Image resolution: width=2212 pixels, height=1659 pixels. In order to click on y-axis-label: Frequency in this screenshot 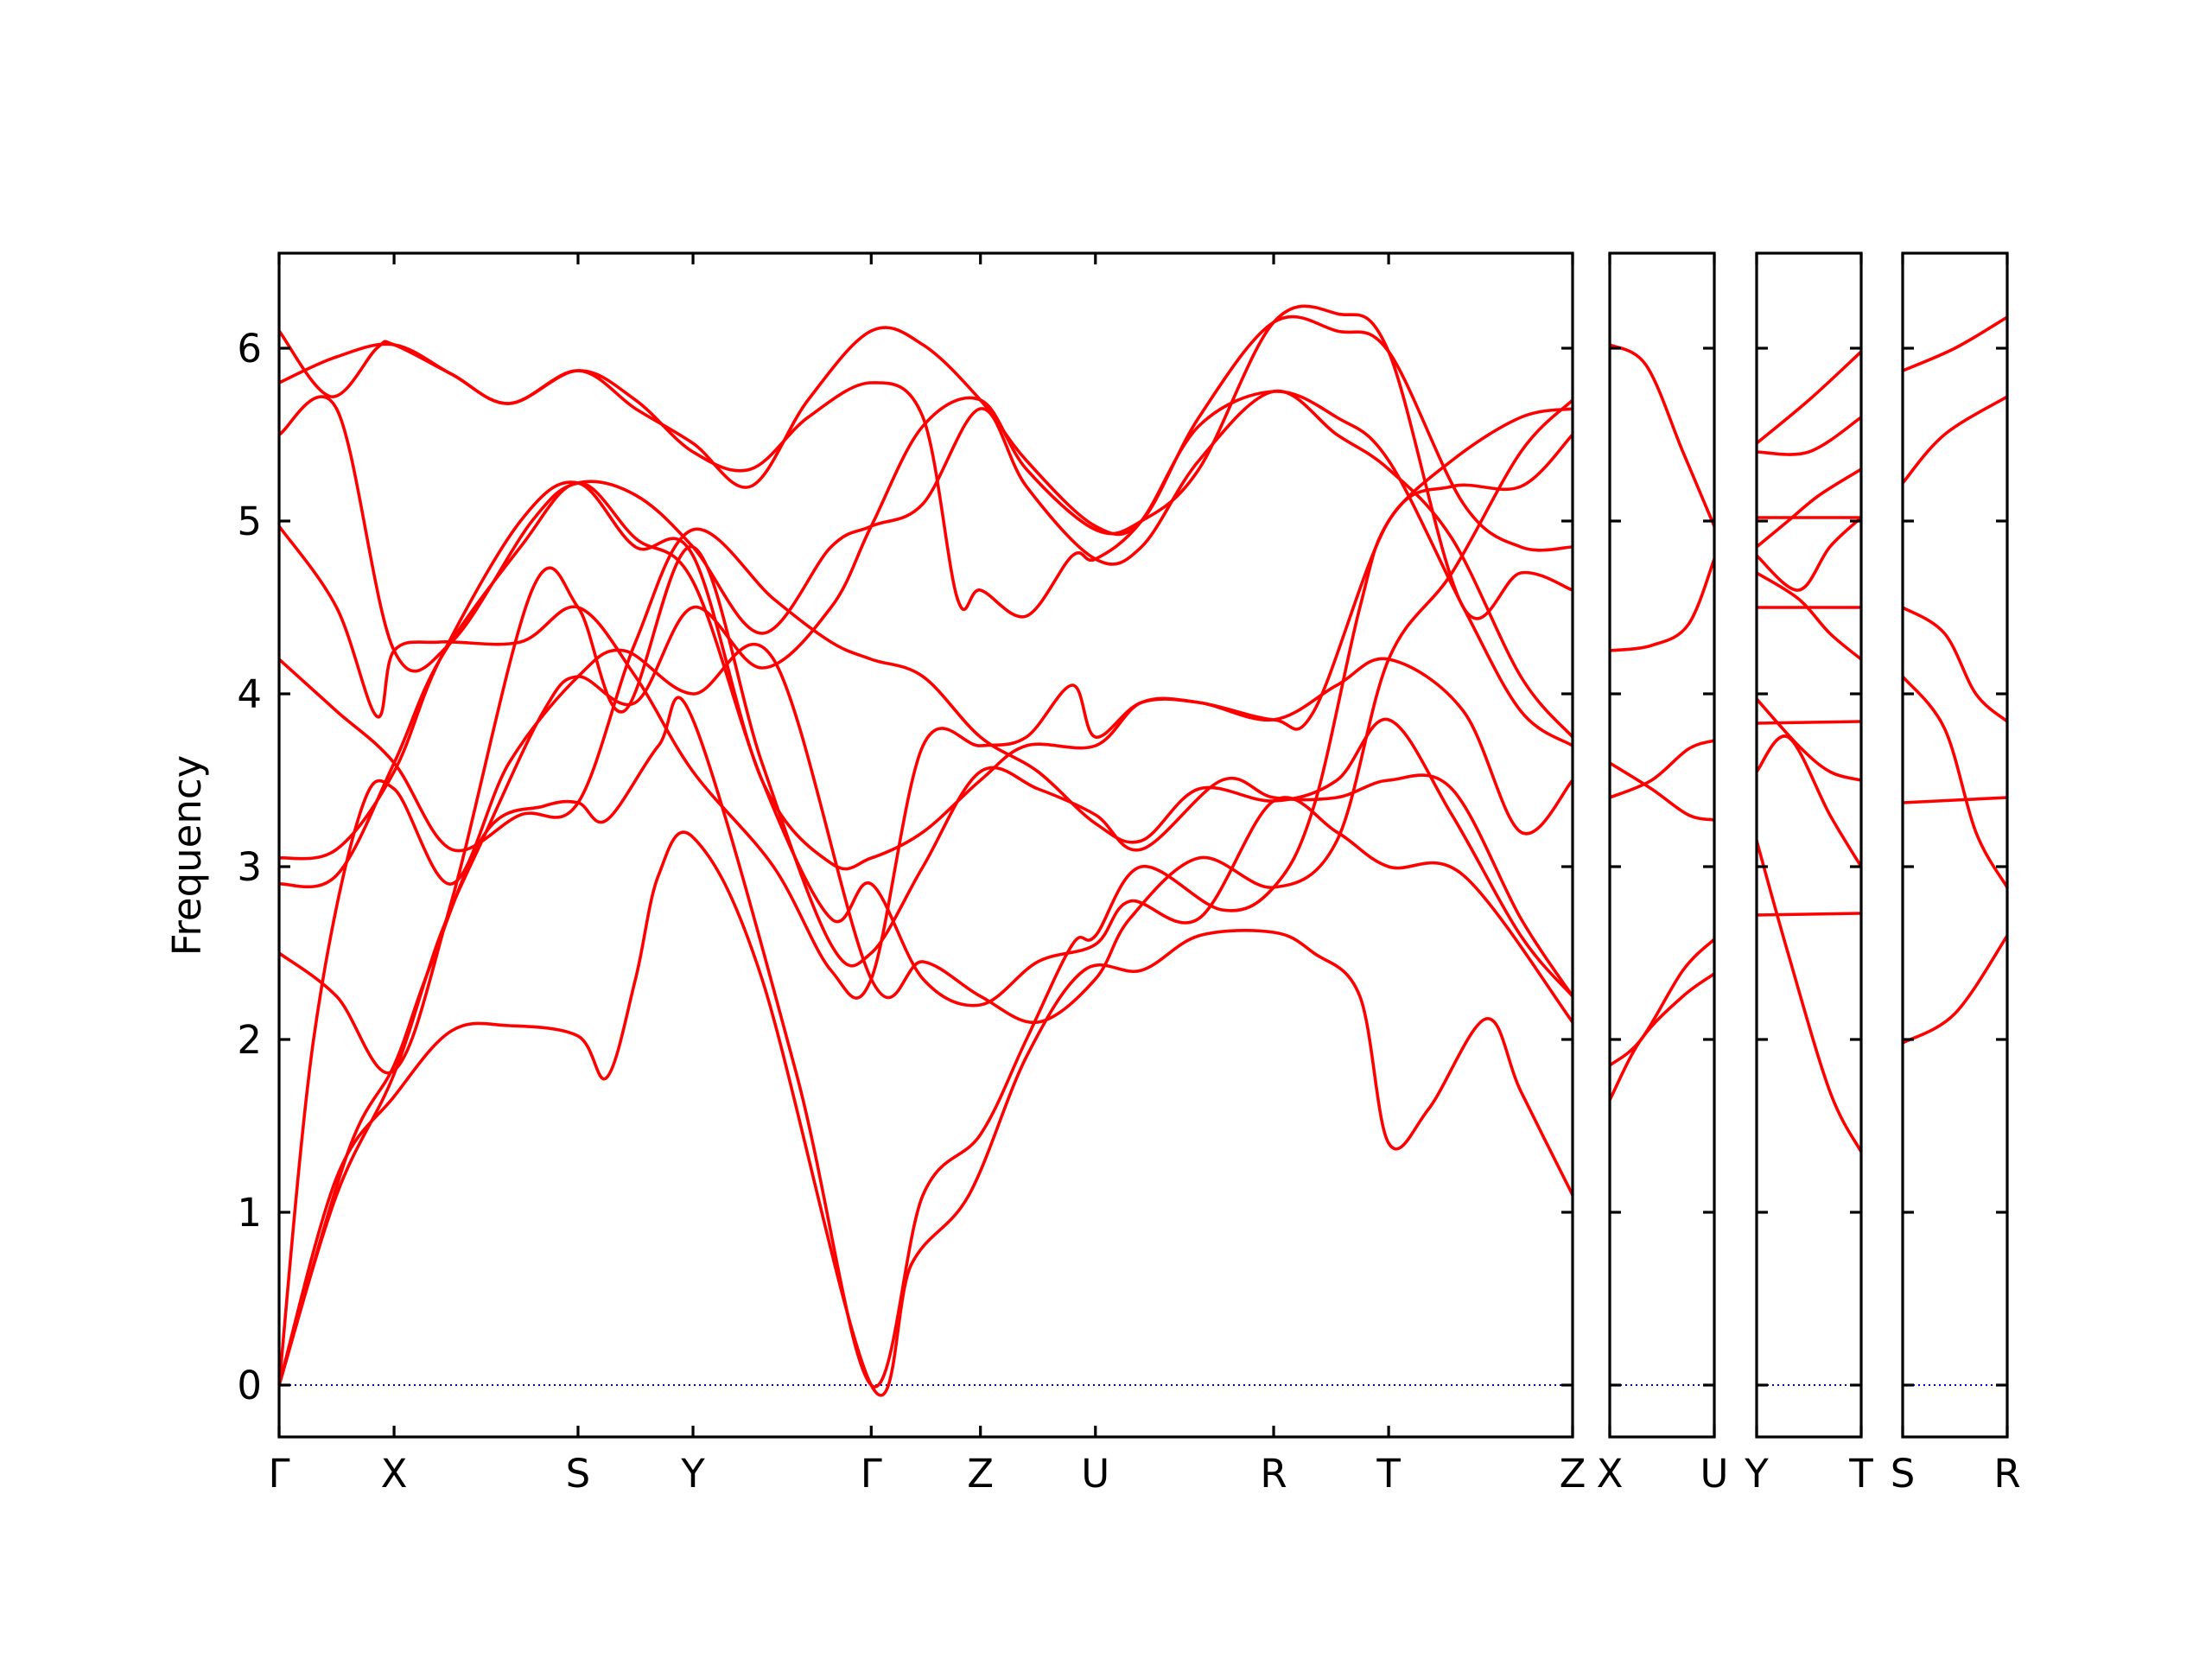, I will do `click(187, 855)`.